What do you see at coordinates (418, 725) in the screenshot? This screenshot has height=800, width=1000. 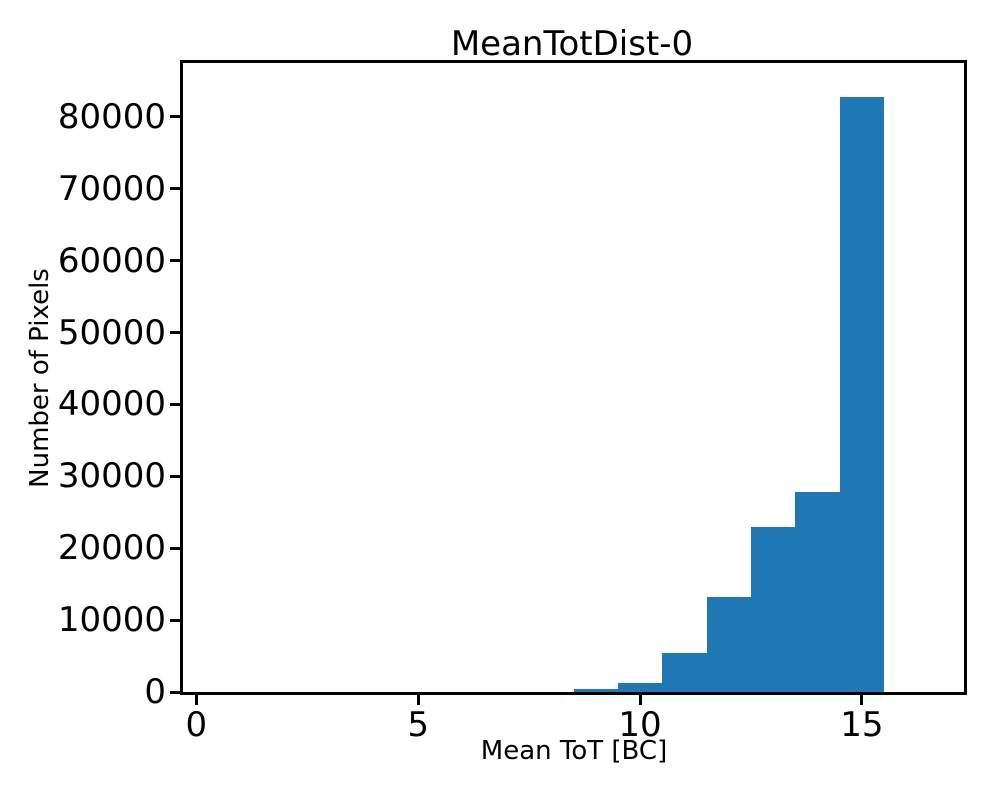 I see `x-tick-label: 5` at bounding box center [418, 725].